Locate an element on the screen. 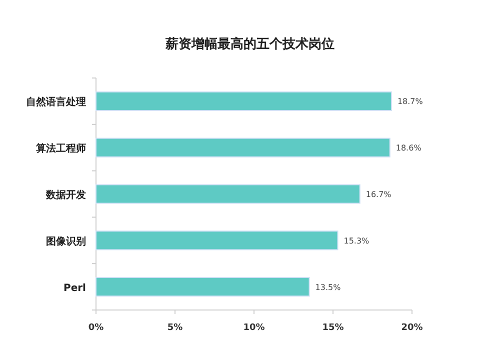 The image size is (500, 362). data-label: 16.7% is located at coordinates (379, 194).